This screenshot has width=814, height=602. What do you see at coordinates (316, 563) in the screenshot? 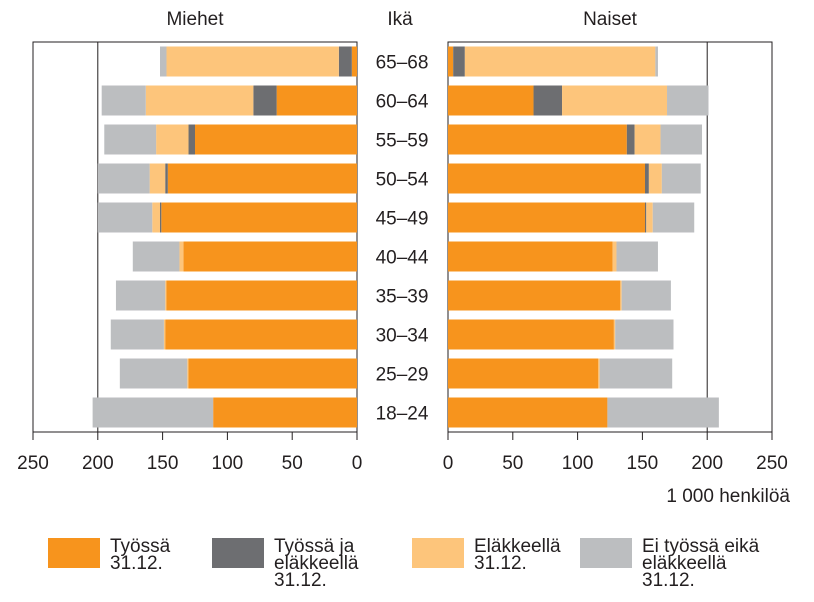
I see `legend-label: Työssä ja eläkkeellä 31.12.` at bounding box center [316, 563].